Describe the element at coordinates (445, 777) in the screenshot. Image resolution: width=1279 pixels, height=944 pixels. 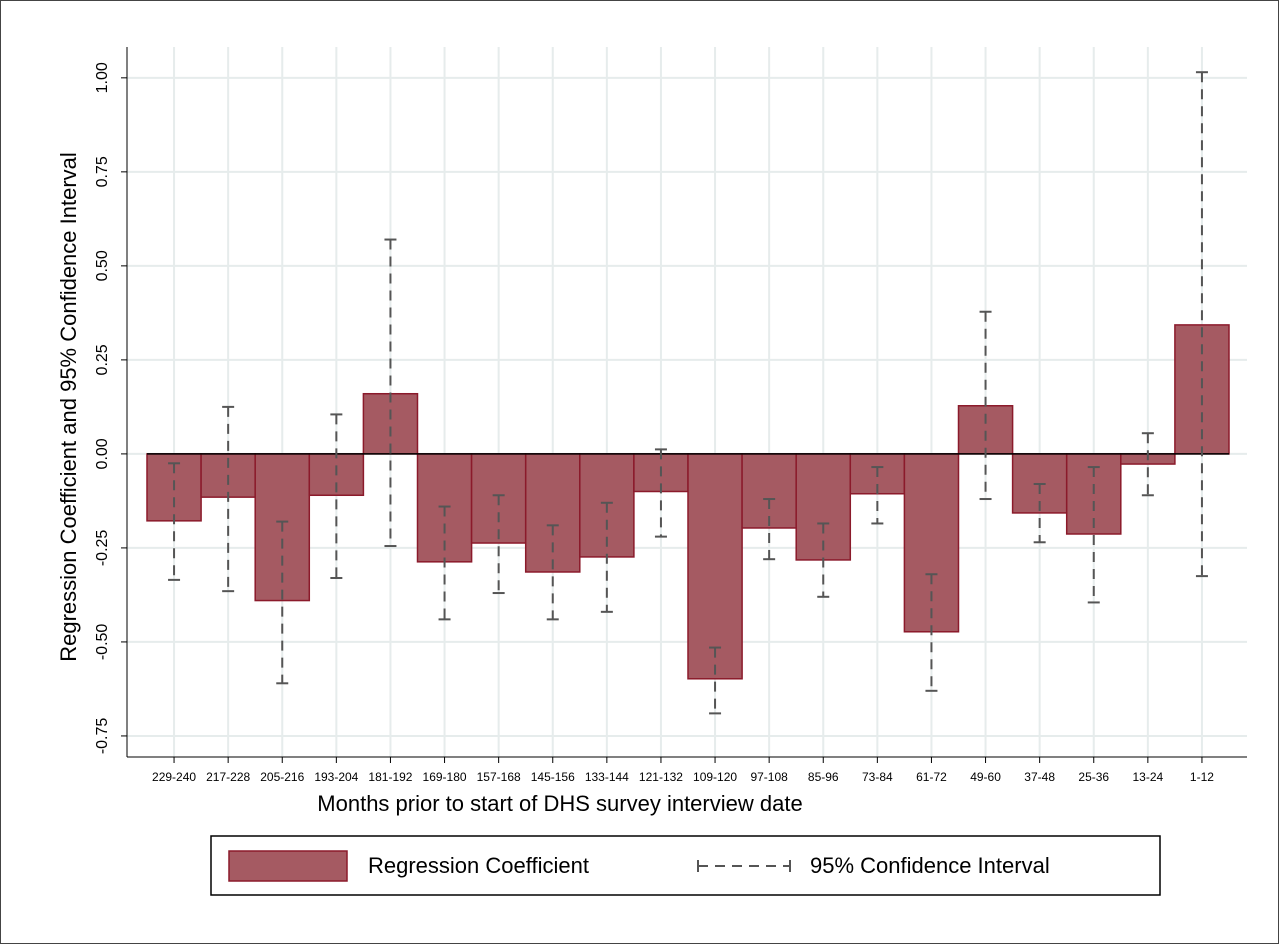
I see `x-tick-label: 169-180` at that location.